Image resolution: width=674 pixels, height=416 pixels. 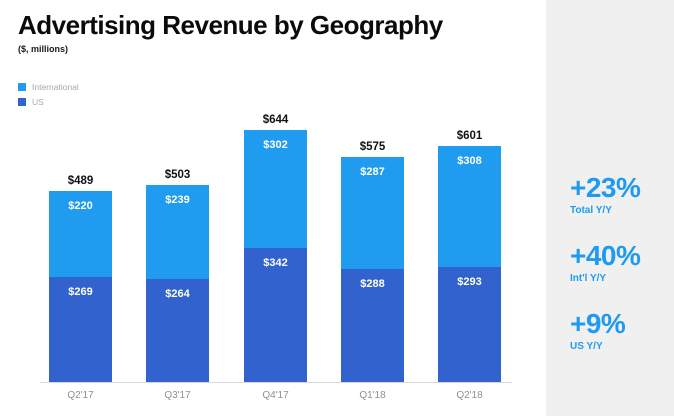 What do you see at coordinates (372, 213) in the screenshot?
I see `bar-segment-international: $287` at bounding box center [372, 213].